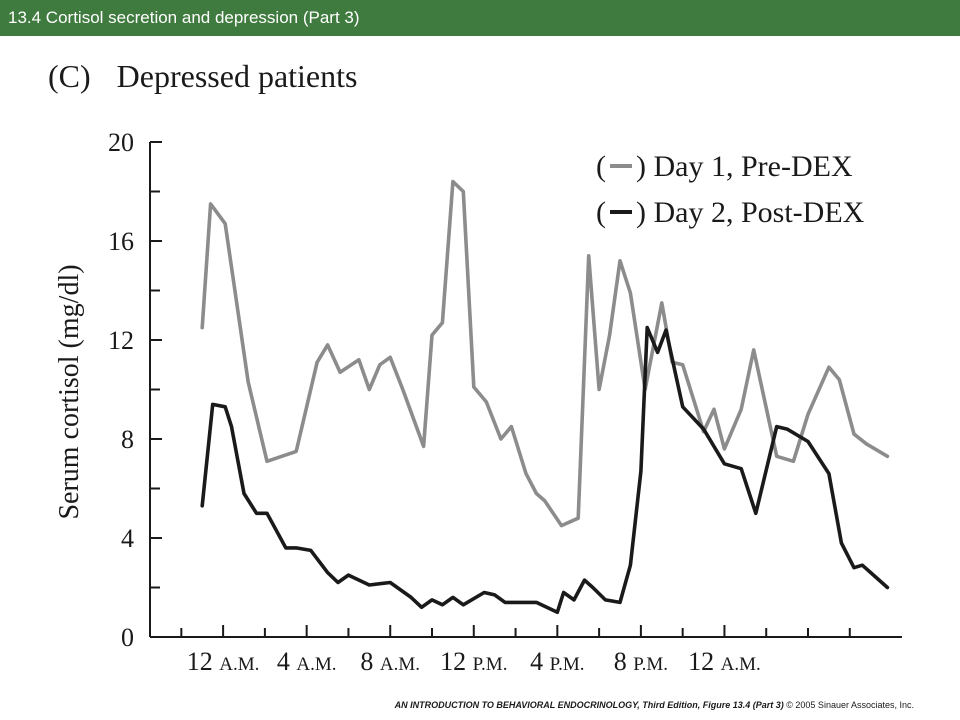 The height and width of the screenshot is (720, 960). What do you see at coordinates (121, 241) in the screenshot?
I see `y-tick-label: 16` at bounding box center [121, 241].